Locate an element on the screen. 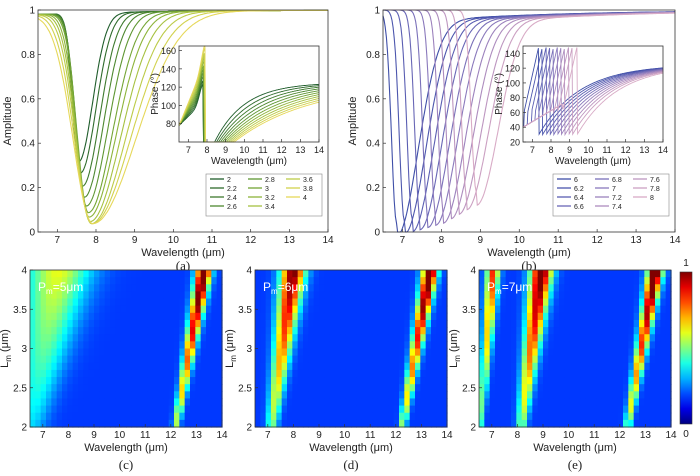  inset-a-ytick-label: 120 is located at coordinates (168, 88).